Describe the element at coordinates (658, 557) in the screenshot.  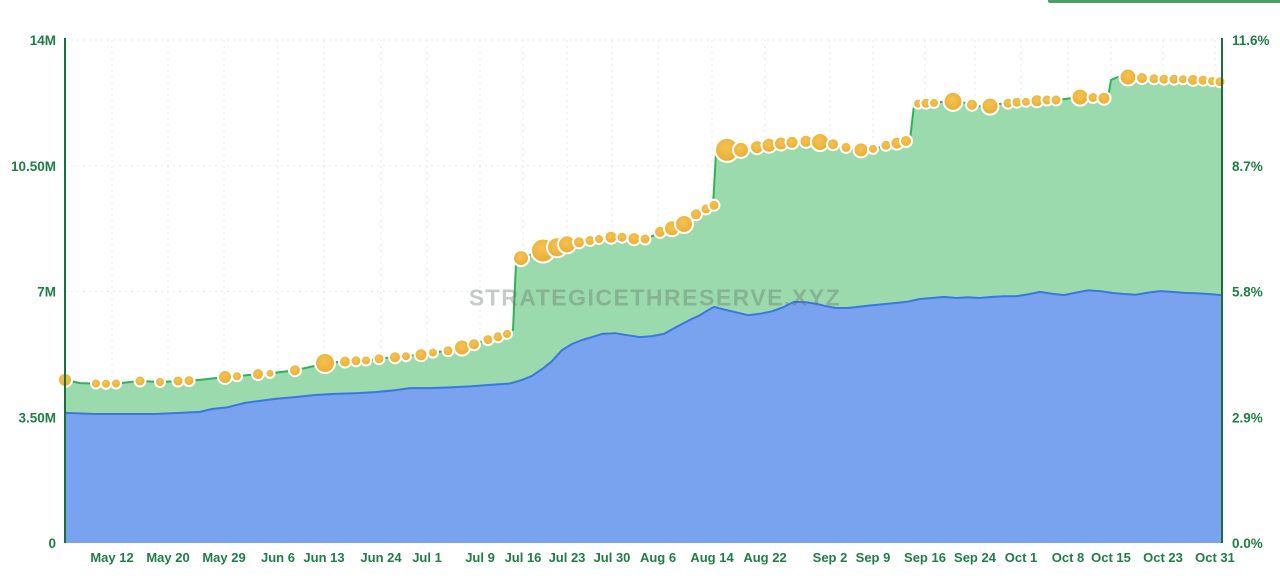
I see `x-axis-label: Aug 6` at that location.